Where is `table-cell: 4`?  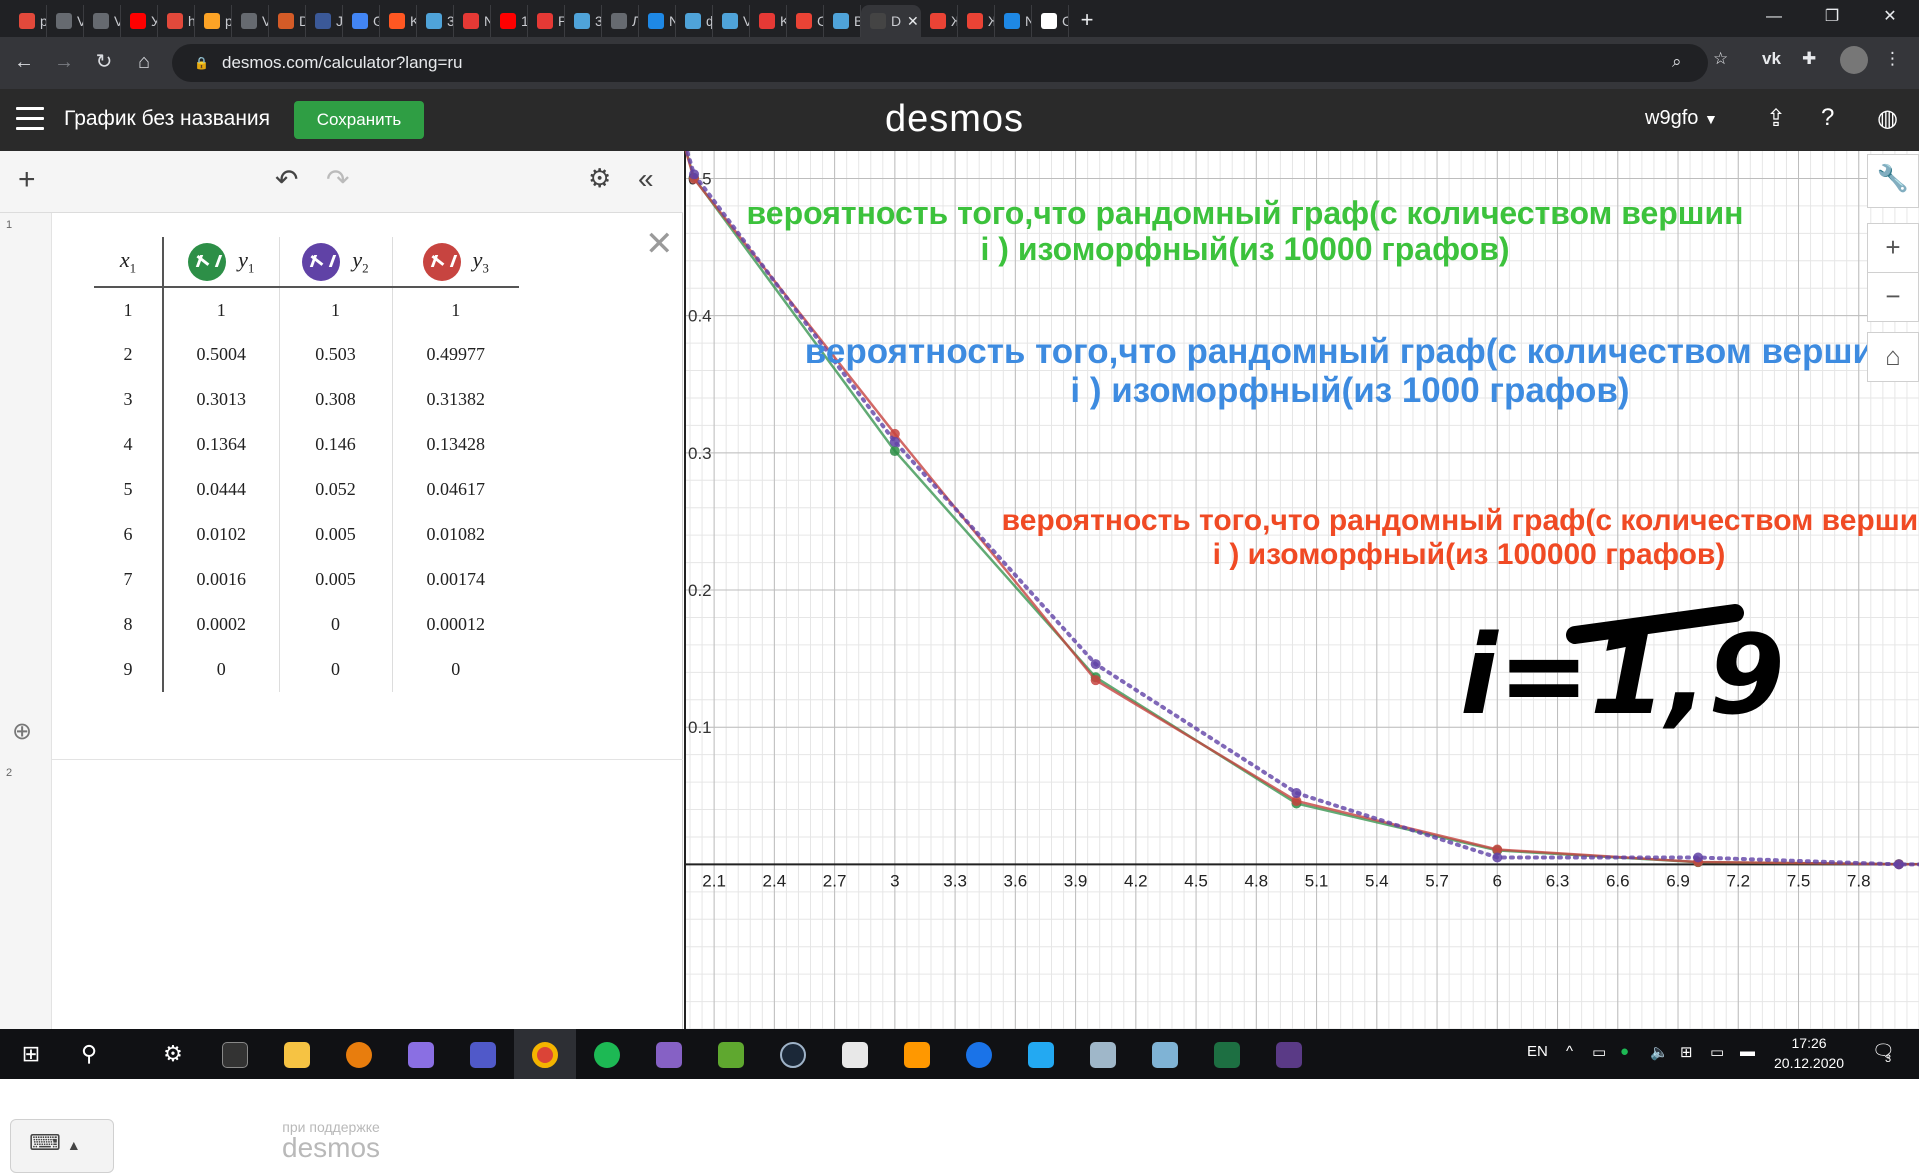 table-cell: 4 is located at coordinates (129, 444).